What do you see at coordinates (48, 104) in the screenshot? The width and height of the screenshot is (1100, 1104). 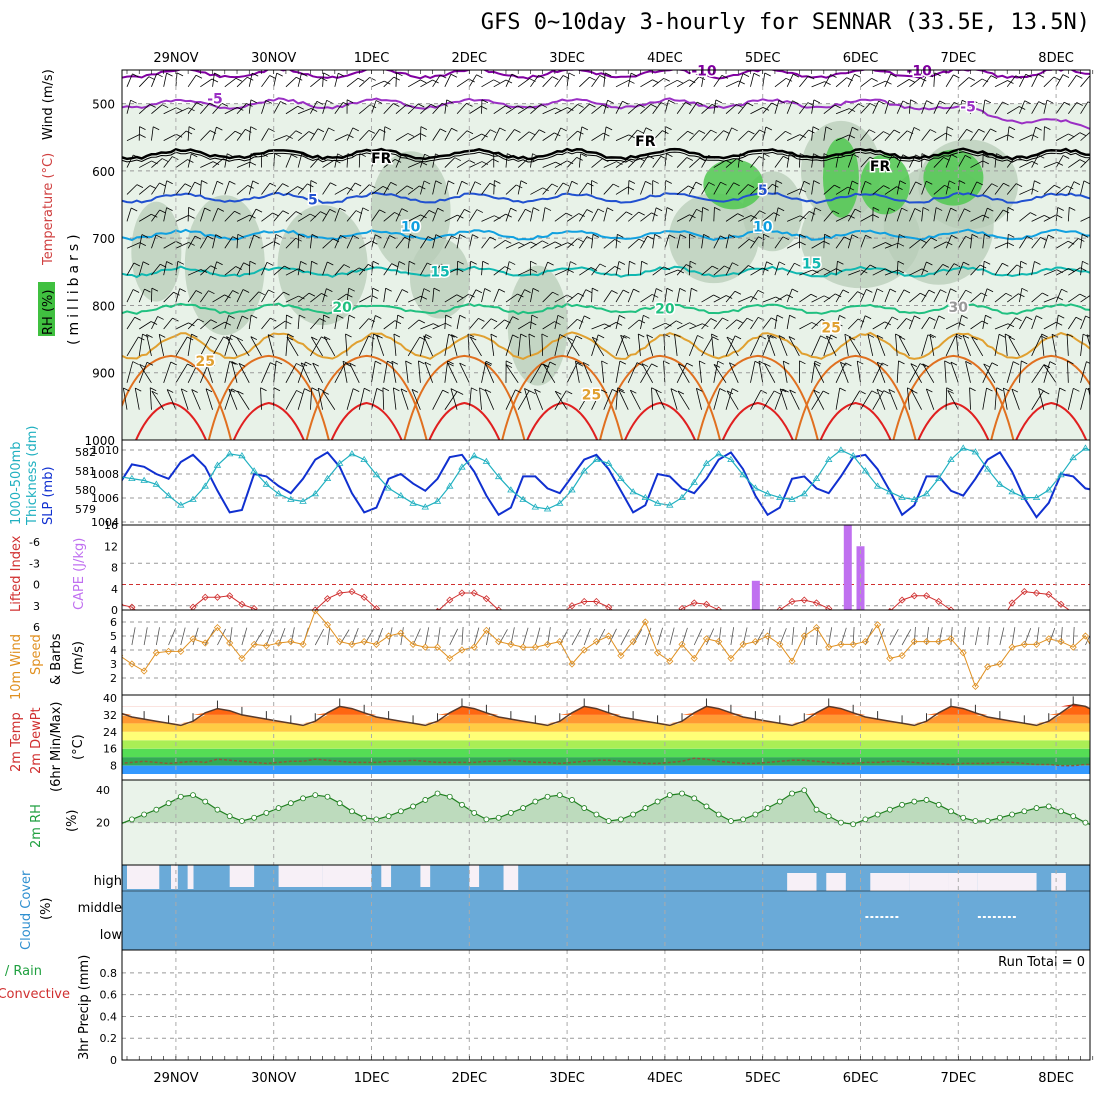 I see `wind-axis-label: Wind (m/s)` at bounding box center [48, 104].